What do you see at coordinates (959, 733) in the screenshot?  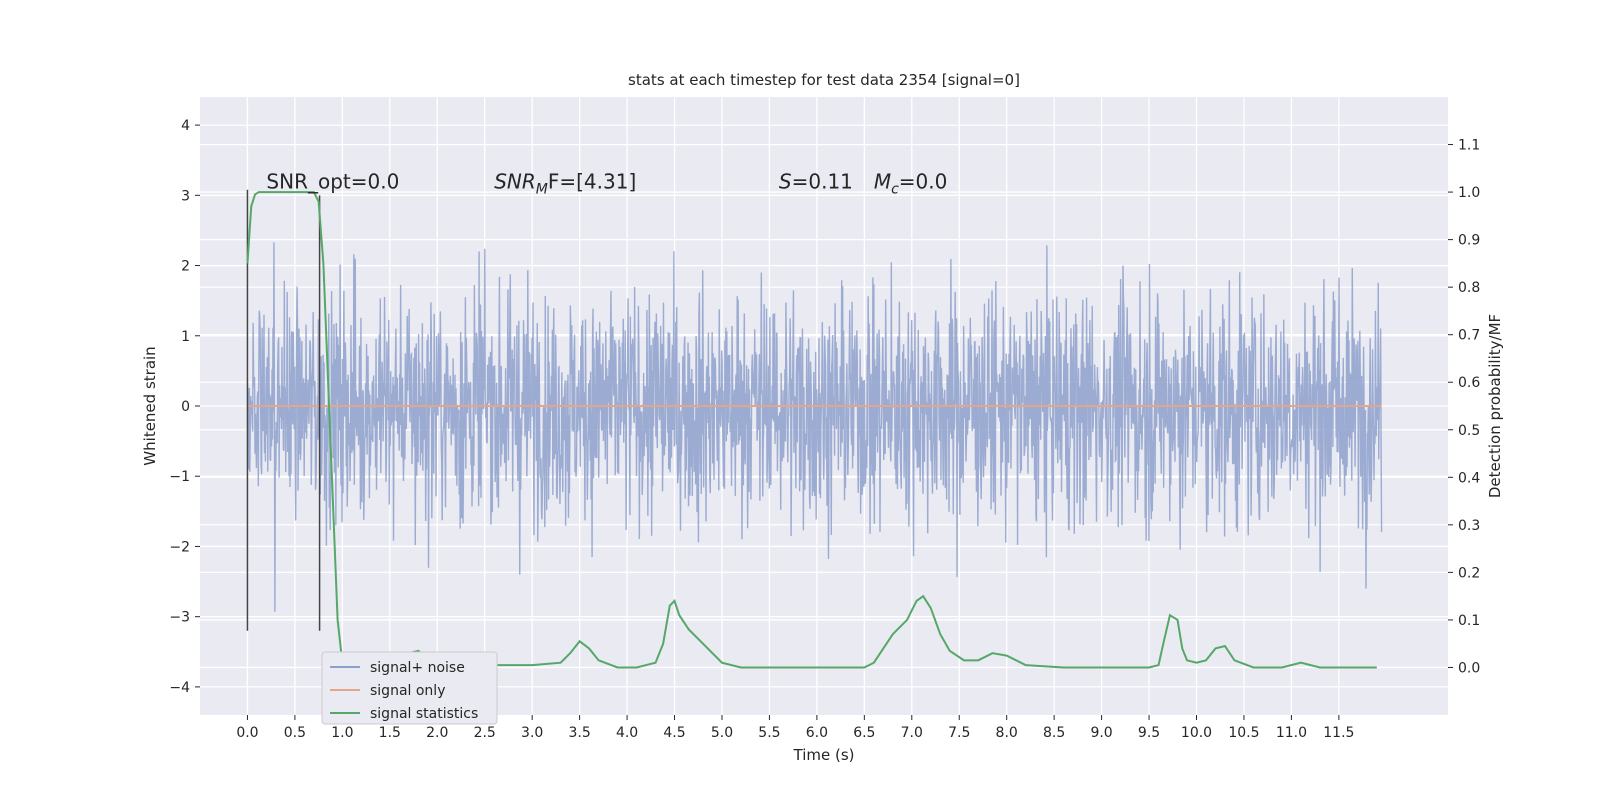 I see `x-tick-label: 7.5` at bounding box center [959, 733].